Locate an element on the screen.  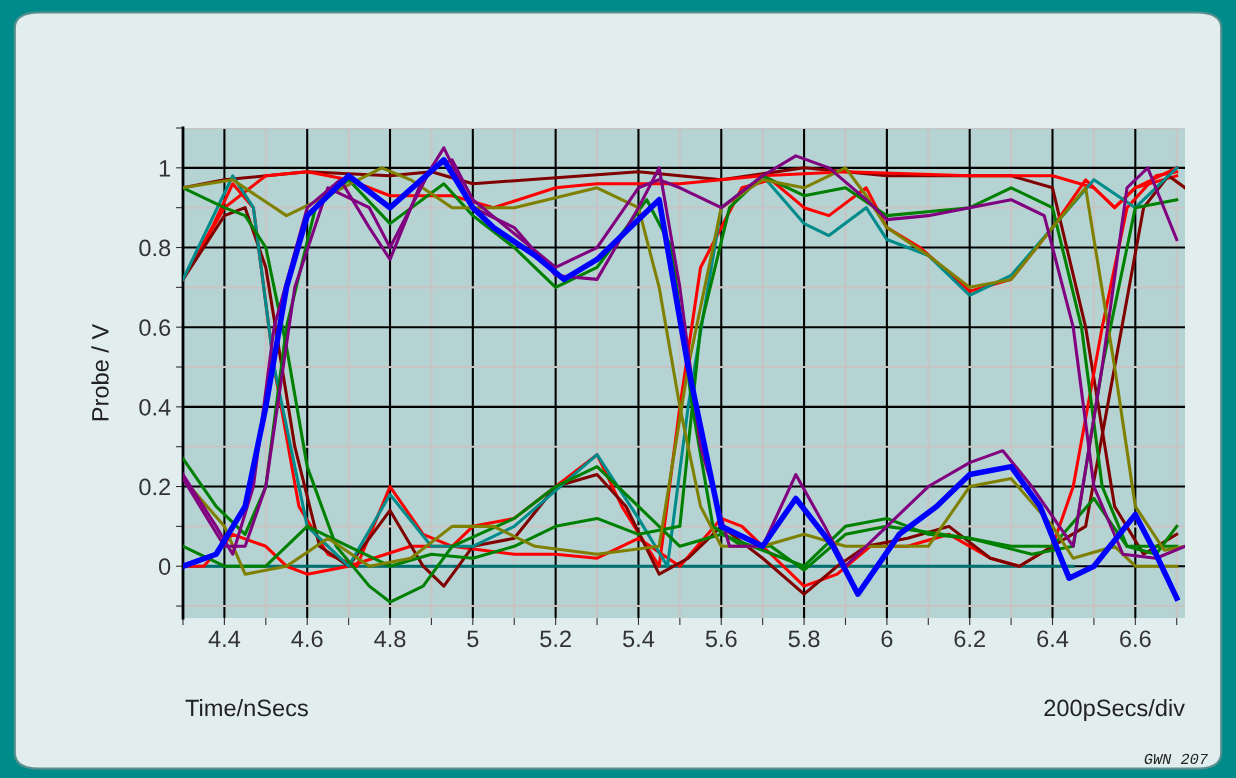
y-axis-title: Probe / V is located at coordinates (100, 372).